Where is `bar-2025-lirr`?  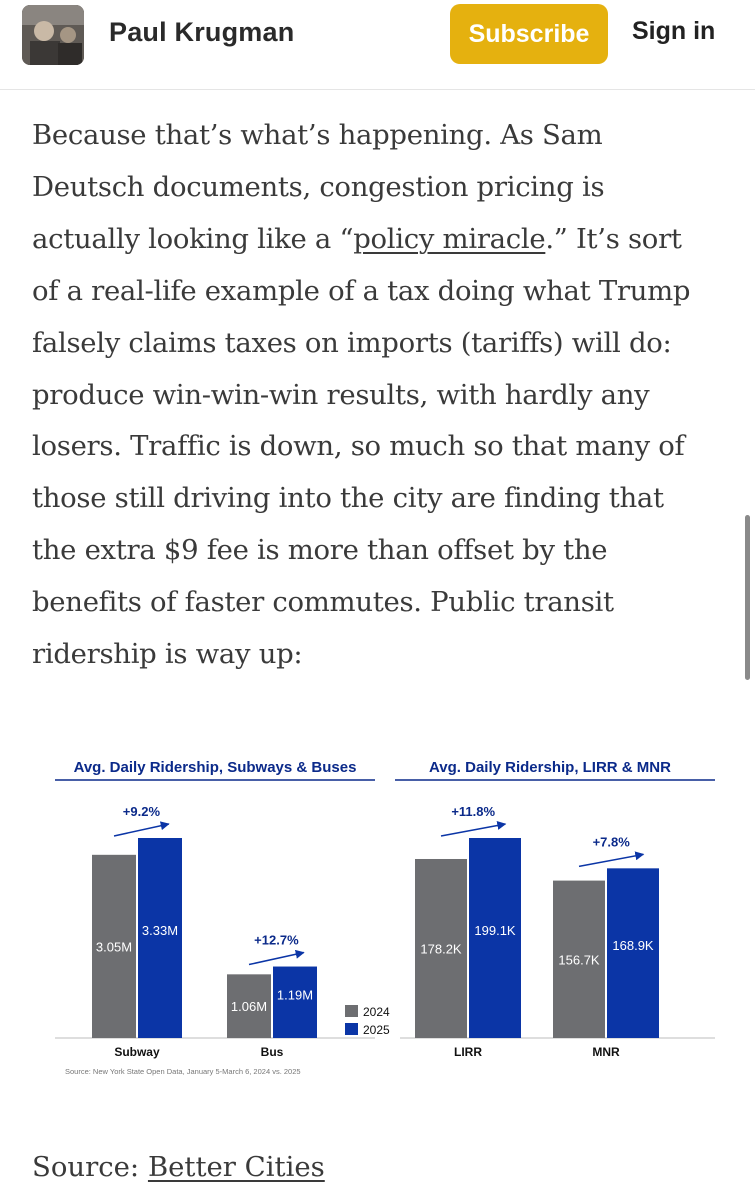
bar-2025-lirr is located at coordinates (495, 938).